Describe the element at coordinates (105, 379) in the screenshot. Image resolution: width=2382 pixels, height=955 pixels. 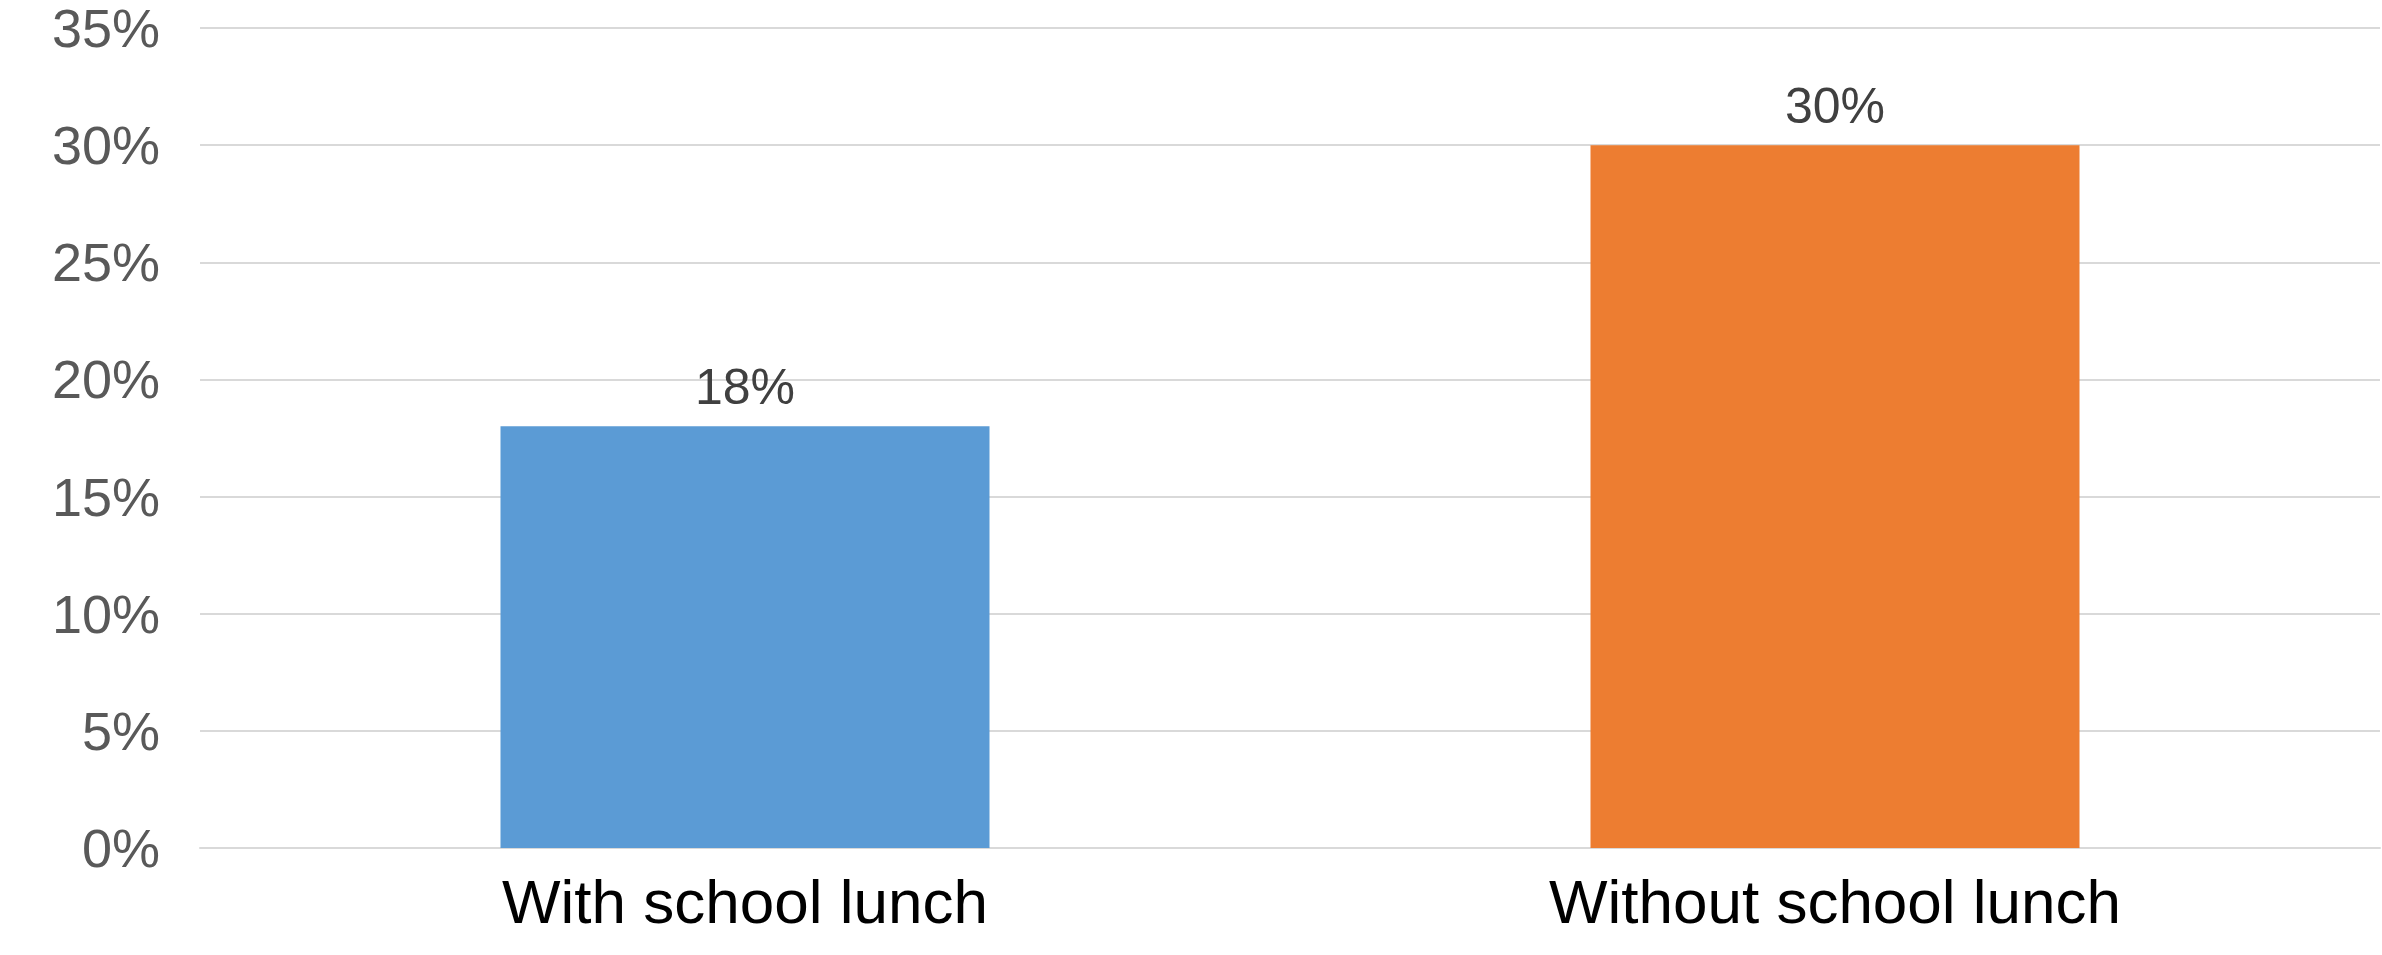
I see `y-tick-label: 20%` at that location.